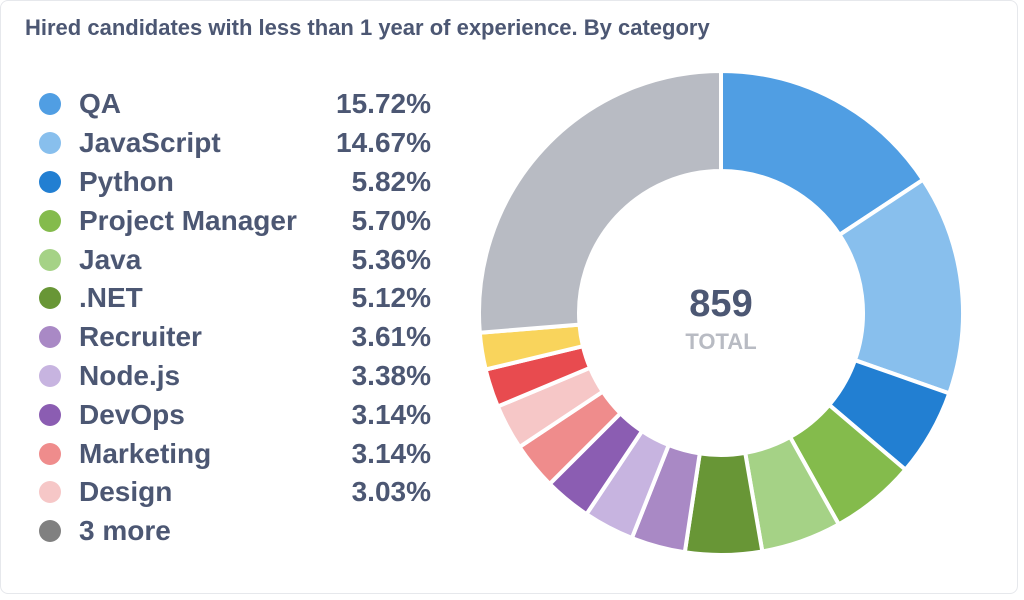 The width and height of the screenshot is (1024, 600). What do you see at coordinates (111, 298) in the screenshot?
I see `legend-label: .NET` at bounding box center [111, 298].